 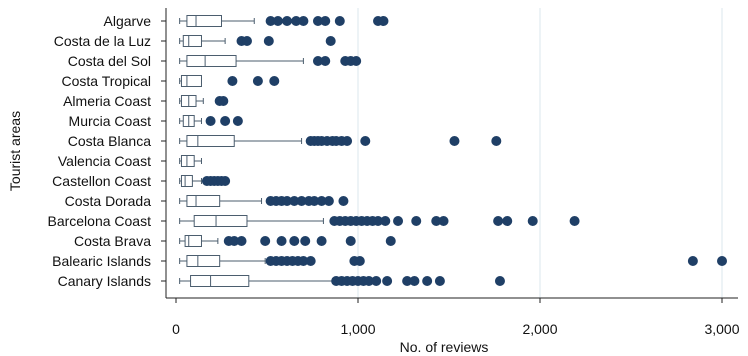 What do you see at coordinates (106, 81) in the screenshot?
I see `category-label: Costa Tropical` at bounding box center [106, 81].